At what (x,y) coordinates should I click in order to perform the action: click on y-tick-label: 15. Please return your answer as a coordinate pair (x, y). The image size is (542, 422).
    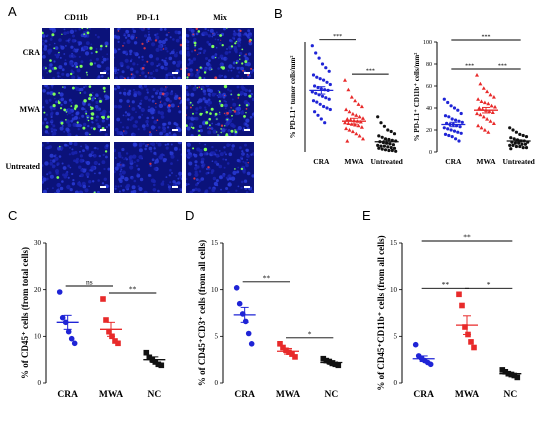
    Looking at the image, I should click on (394, 243).